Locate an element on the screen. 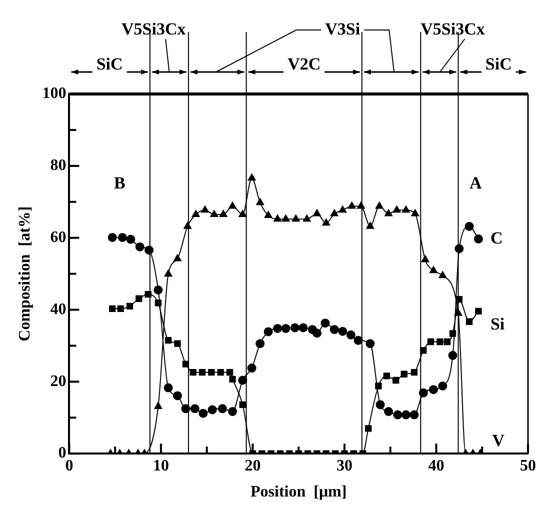  x-tick-label: 40 is located at coordinates (436, 465).